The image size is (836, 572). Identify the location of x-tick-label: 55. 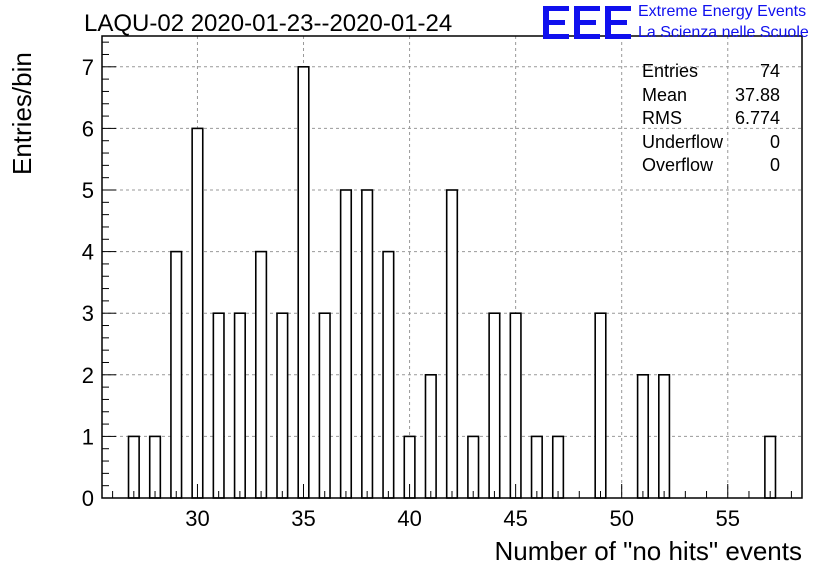
(728, 518).